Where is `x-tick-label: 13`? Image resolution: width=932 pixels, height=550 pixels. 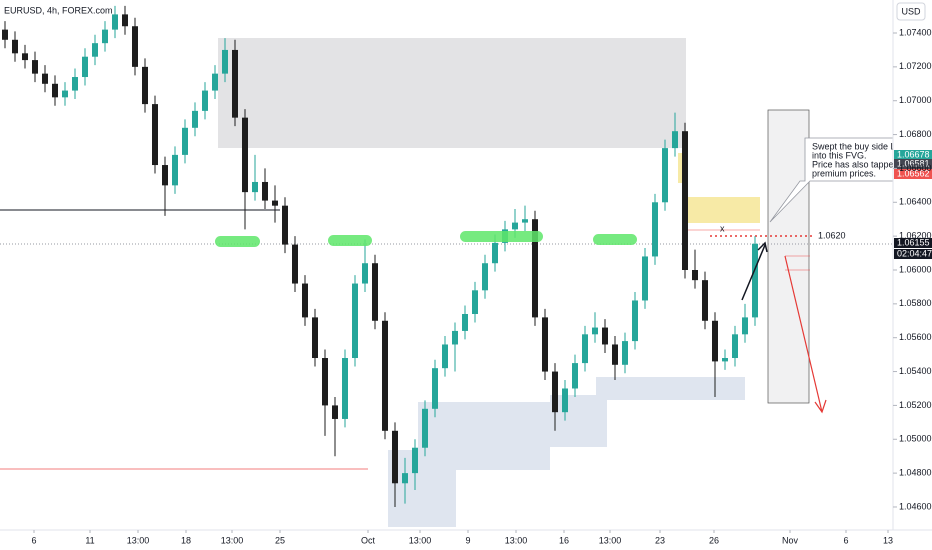 x-tick-label: 13 is located at coordinates (888, 540).